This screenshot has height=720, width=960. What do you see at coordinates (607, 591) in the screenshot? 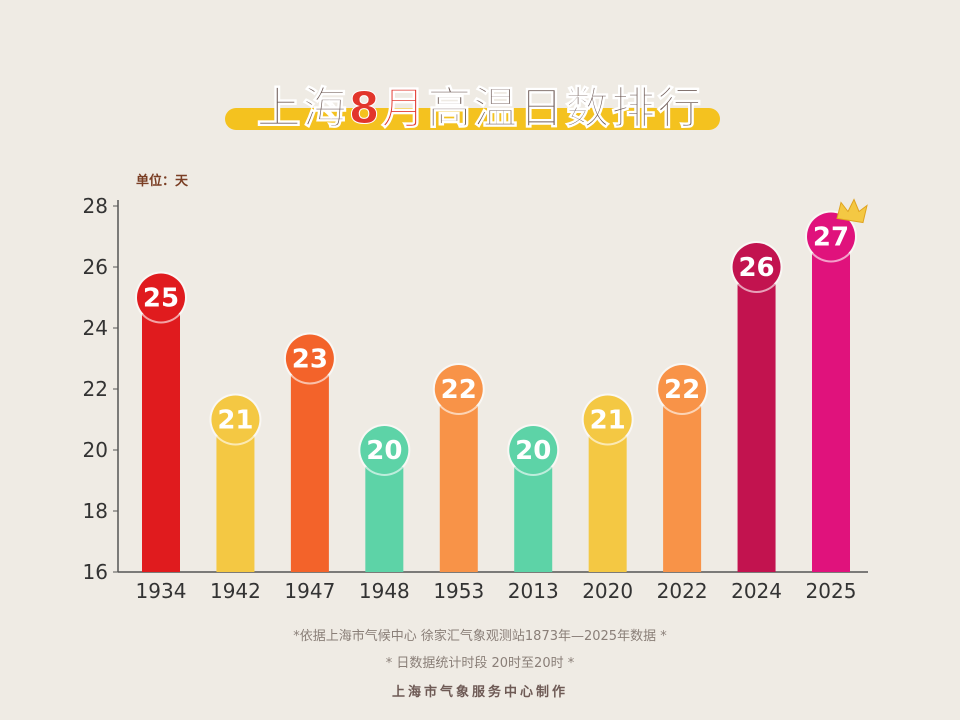
I see `x-tick-label: 2020` at bounding box center [607, 591].